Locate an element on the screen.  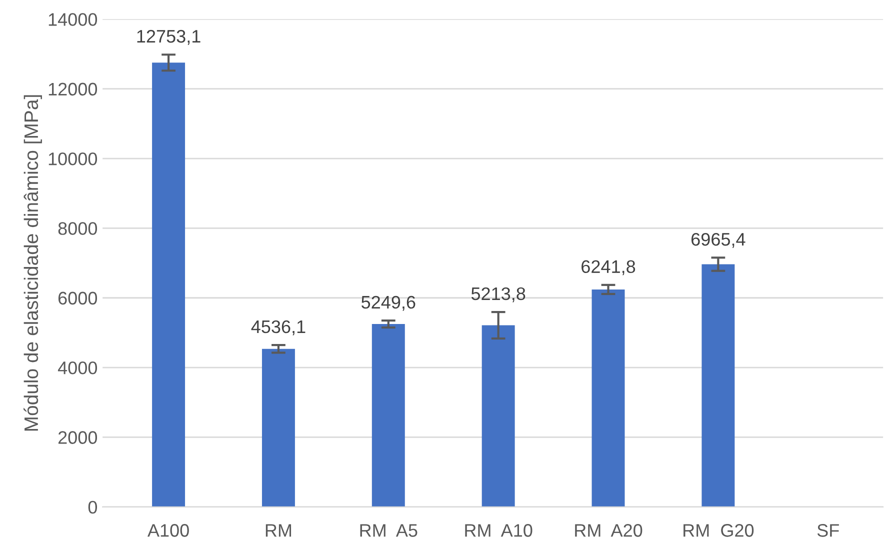
y-axis-title: Módulo de elasticidade dinâmico [MPa] is located at coordinates (33, 263).